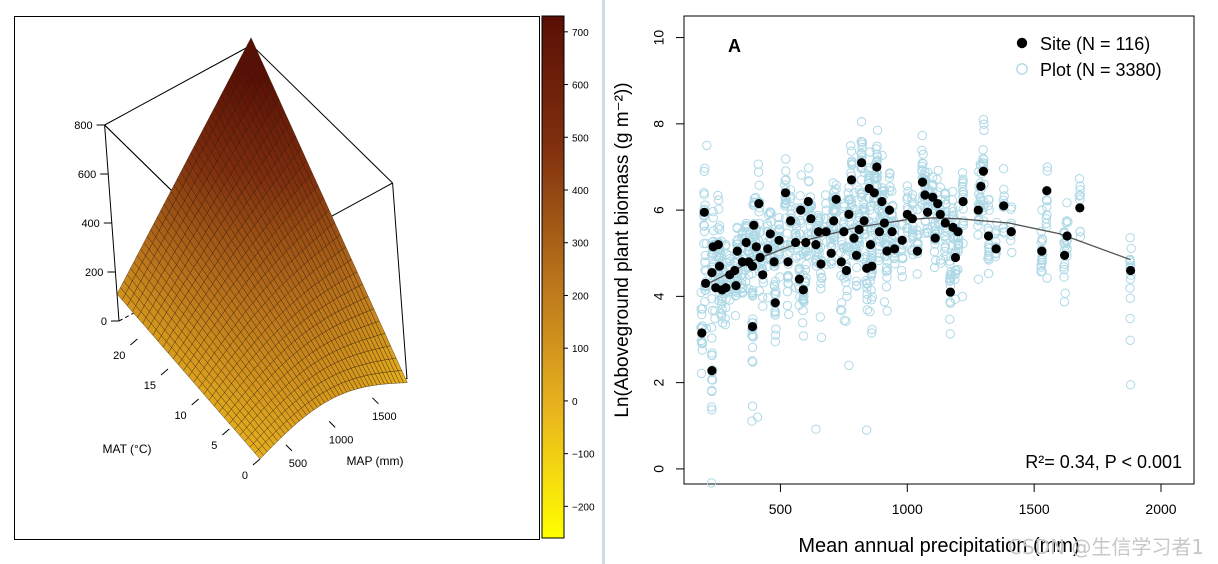 Image resolution: width=1218 pixels, height=564 pixels. What do you see at coordinates (87, 175) in the screenshot?
I see `z-tick-label: 600` at bounding box center [87, 175].